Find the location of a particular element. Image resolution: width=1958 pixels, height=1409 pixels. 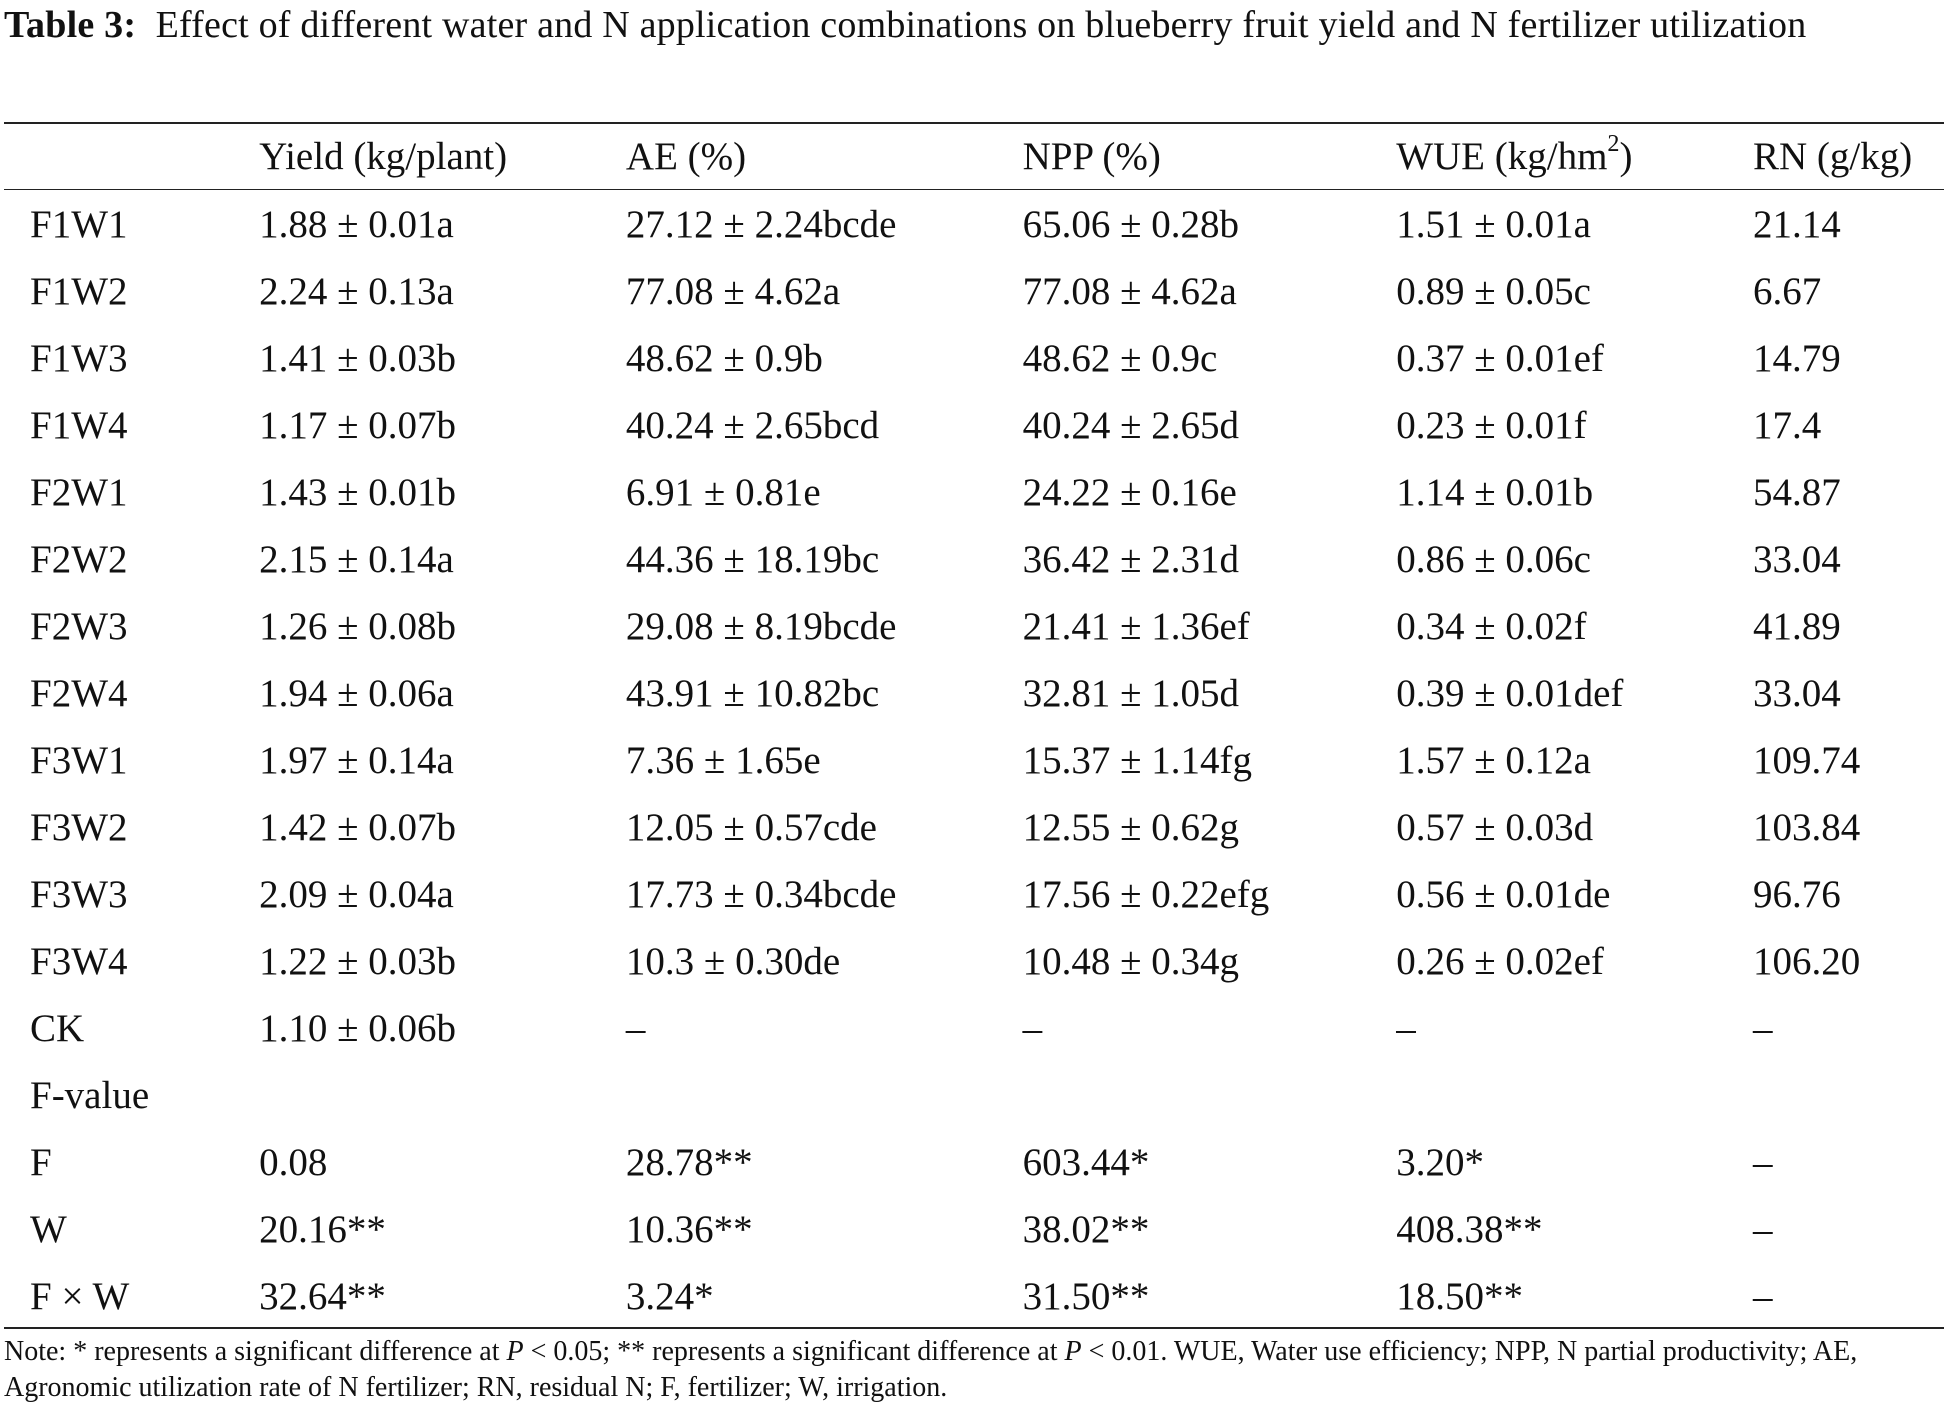

cell-npp: 77.08 ± 4.62a is located at coordinates (1129, 291).